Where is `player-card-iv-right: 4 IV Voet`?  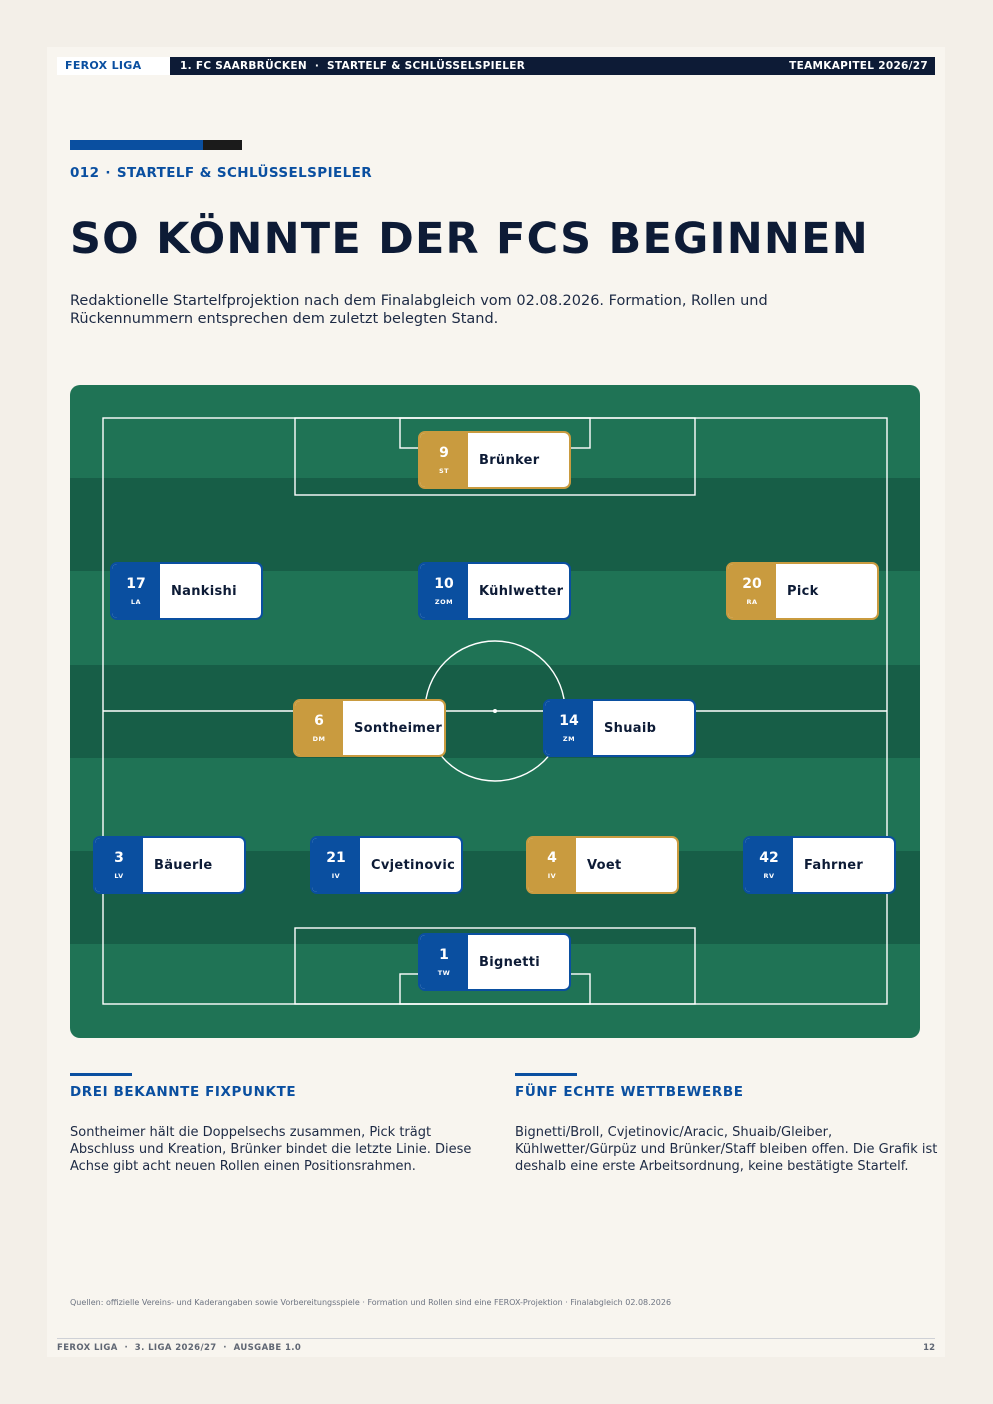
player-card-iv-right: 4 IV Voet is located at coordinates (602, 865).